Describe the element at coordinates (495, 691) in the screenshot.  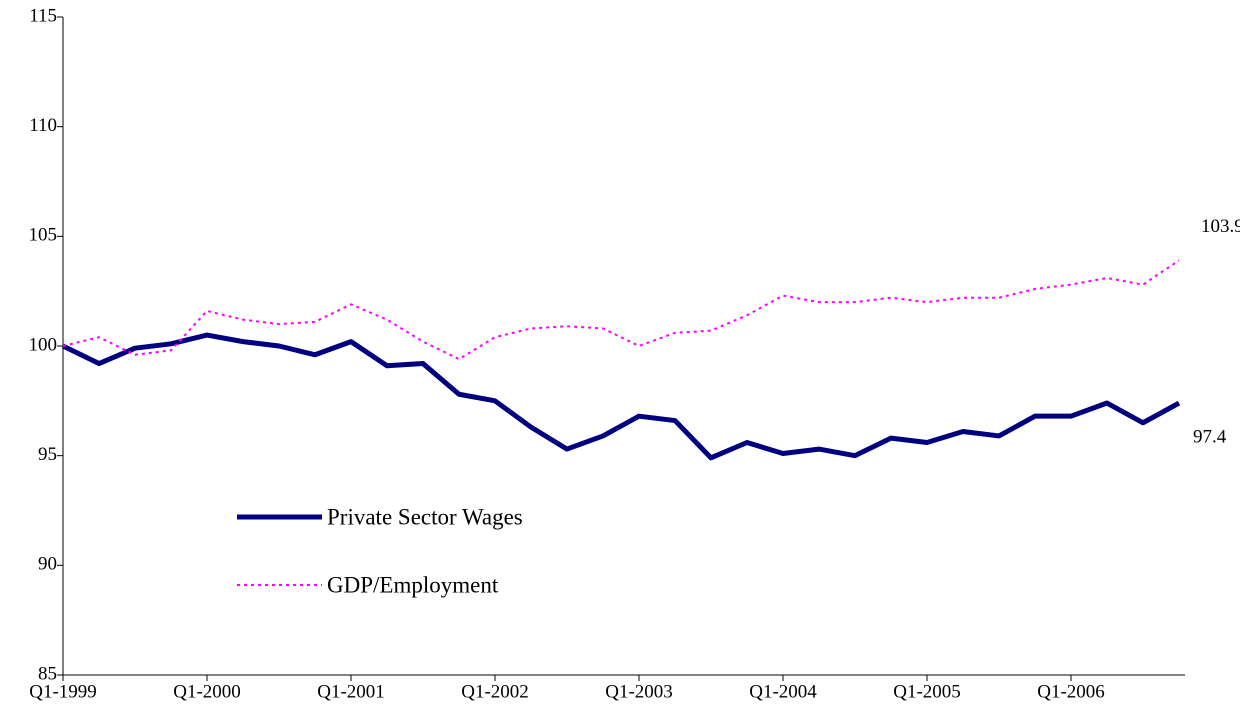
I see `x-tick-label: Q1-2002` at that location.